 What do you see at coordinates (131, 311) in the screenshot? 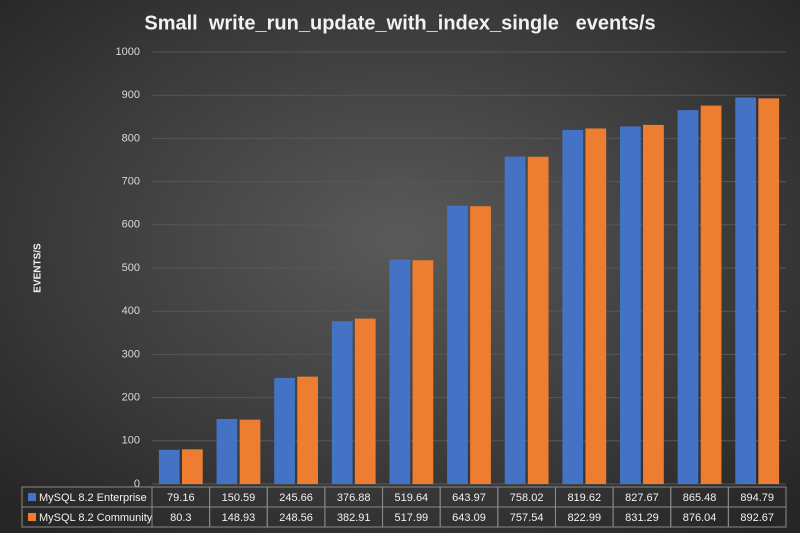
I see `y-tick-label: 400` at bounding box center [131, 311].